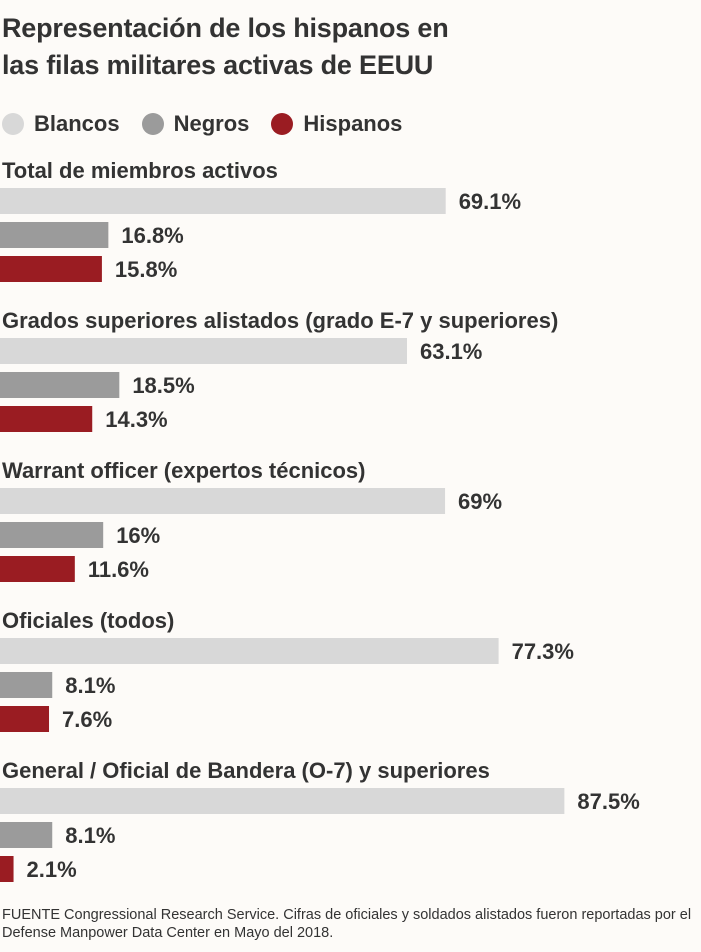  Describe the element at coordinates (353, 123) in the screenshot. I see `legend-label-hispanos: Hispanos` at that location.